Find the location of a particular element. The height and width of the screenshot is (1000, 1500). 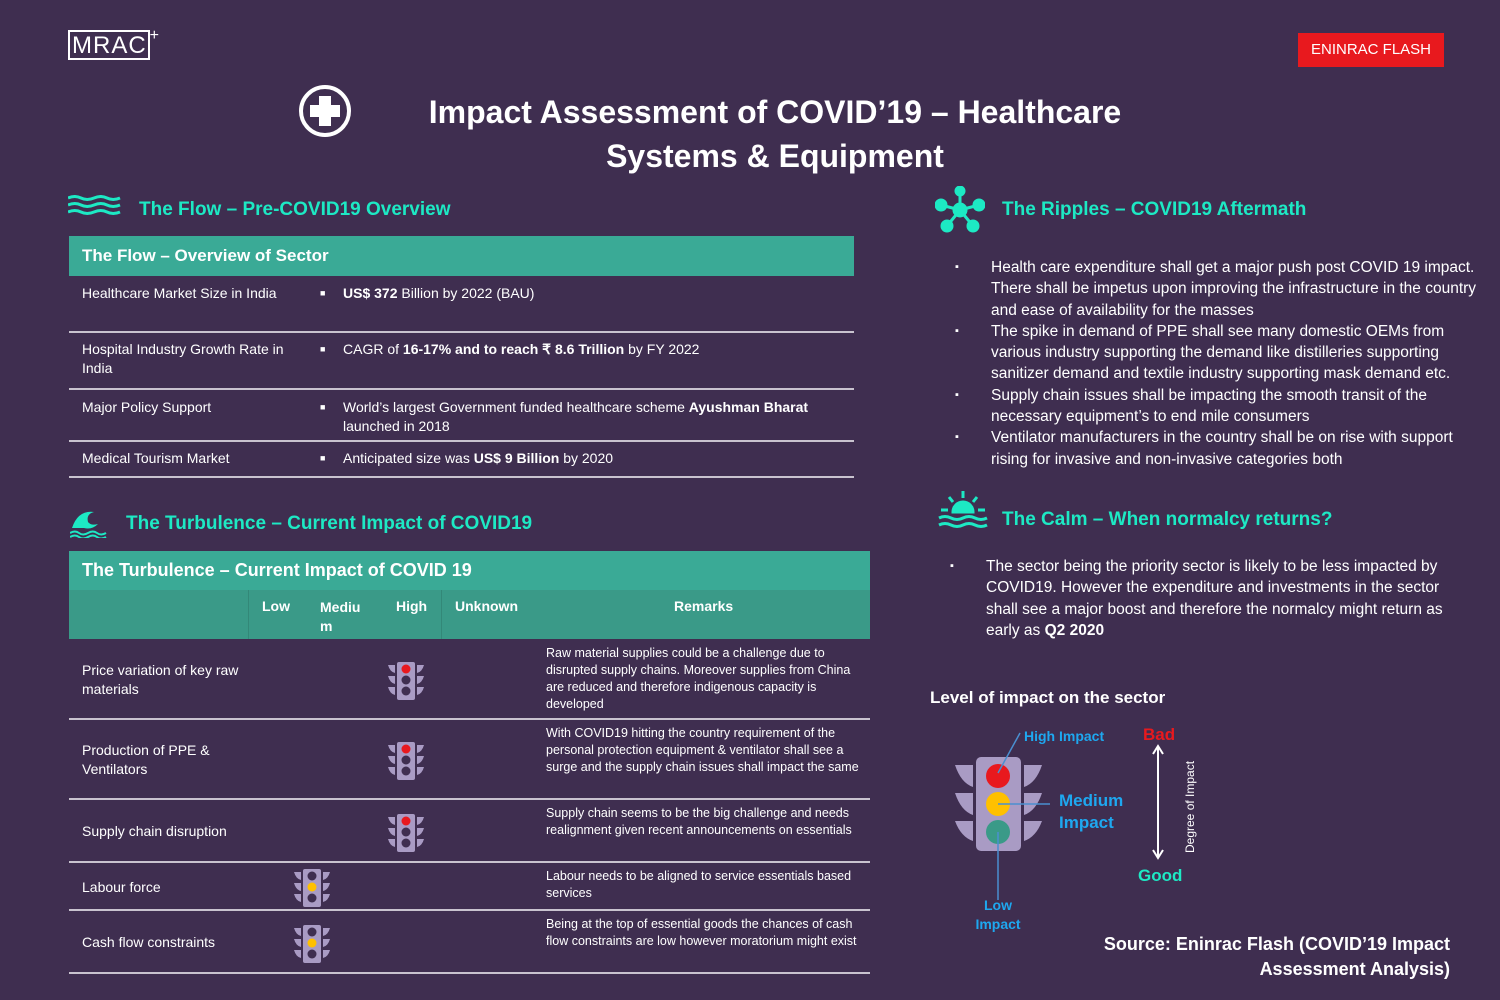

value-bold: Ayushman Bharat is located at coordinates (748, 407).